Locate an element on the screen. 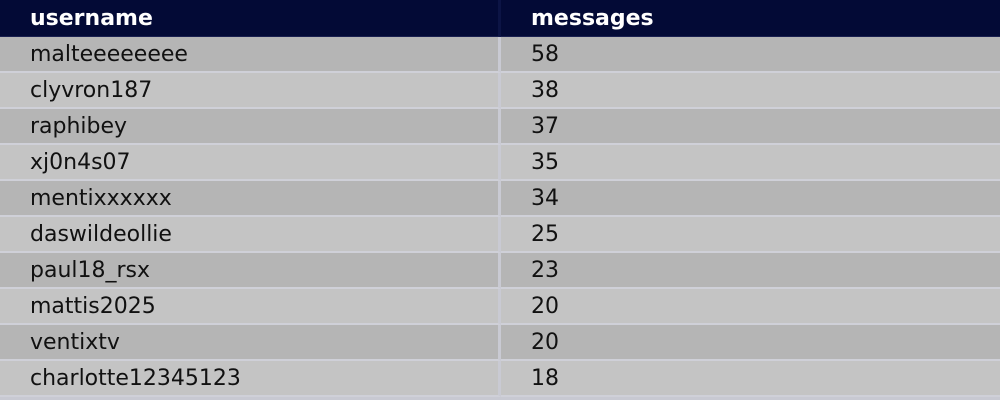  username-cell: raphibey is located at coordinates (250, 127).